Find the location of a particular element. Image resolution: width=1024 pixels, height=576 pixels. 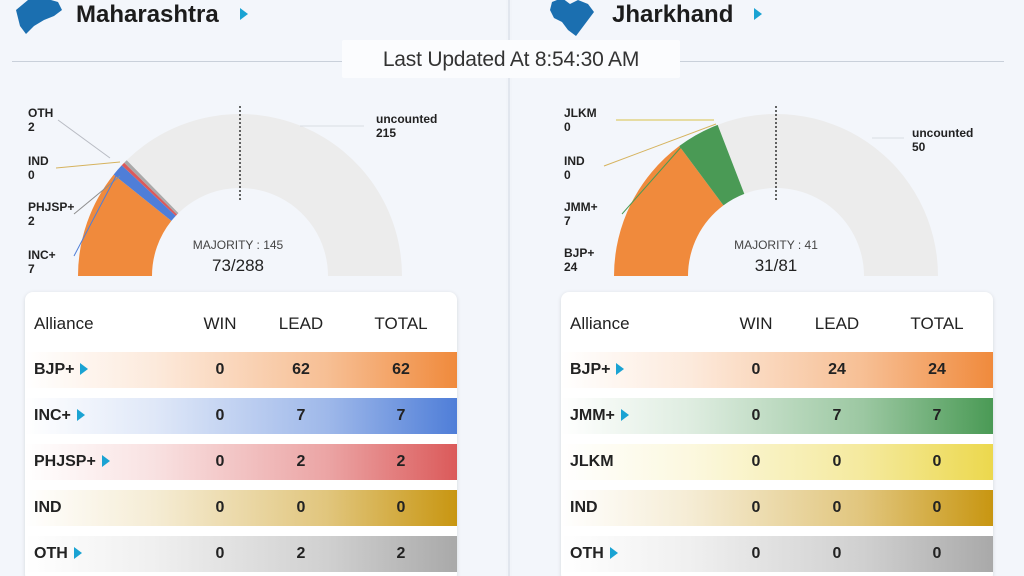

alliance-name: PHJSP+ is located at coordinates (72, 462).